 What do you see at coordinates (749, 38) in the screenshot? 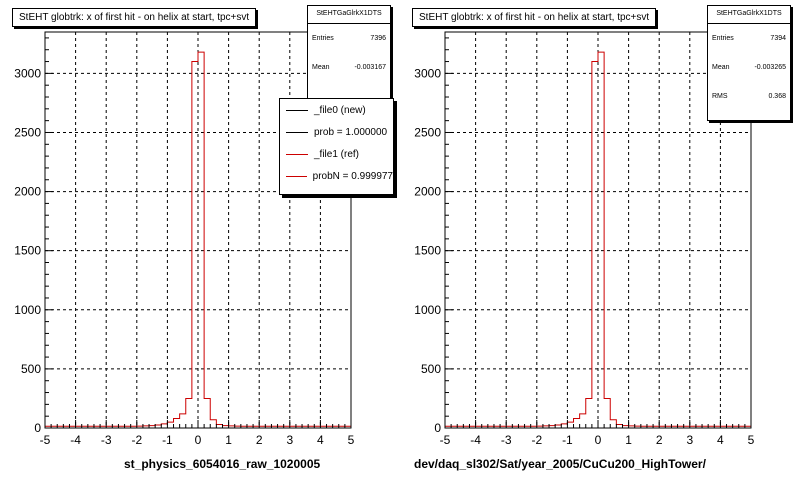
I see `right-stats-entries-row: Entries 7394` at bounding box center [749, 38].